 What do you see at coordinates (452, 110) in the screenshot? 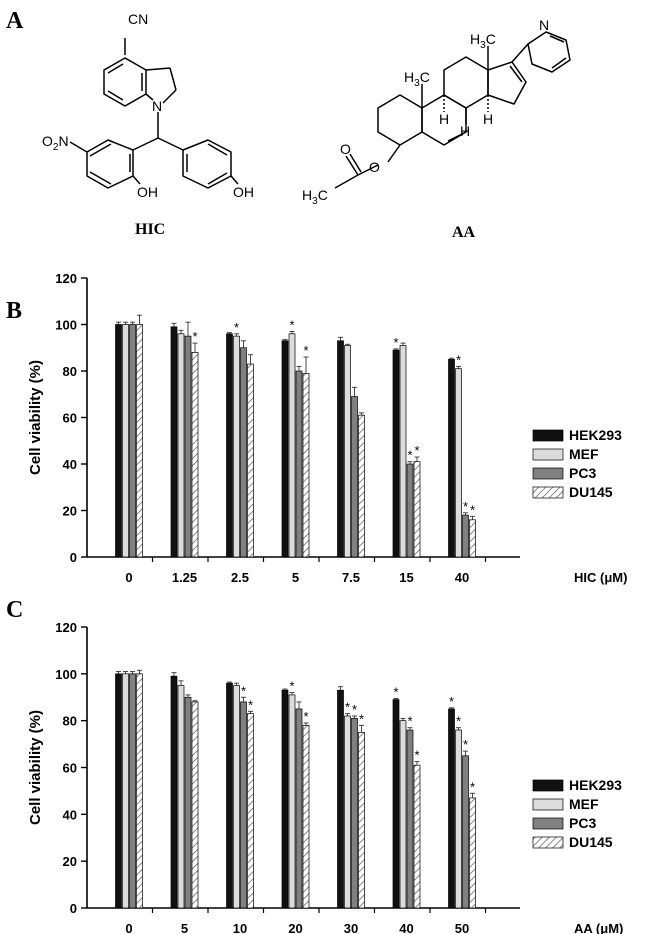
I see `aa-structure` at bounding box center [452, 110].